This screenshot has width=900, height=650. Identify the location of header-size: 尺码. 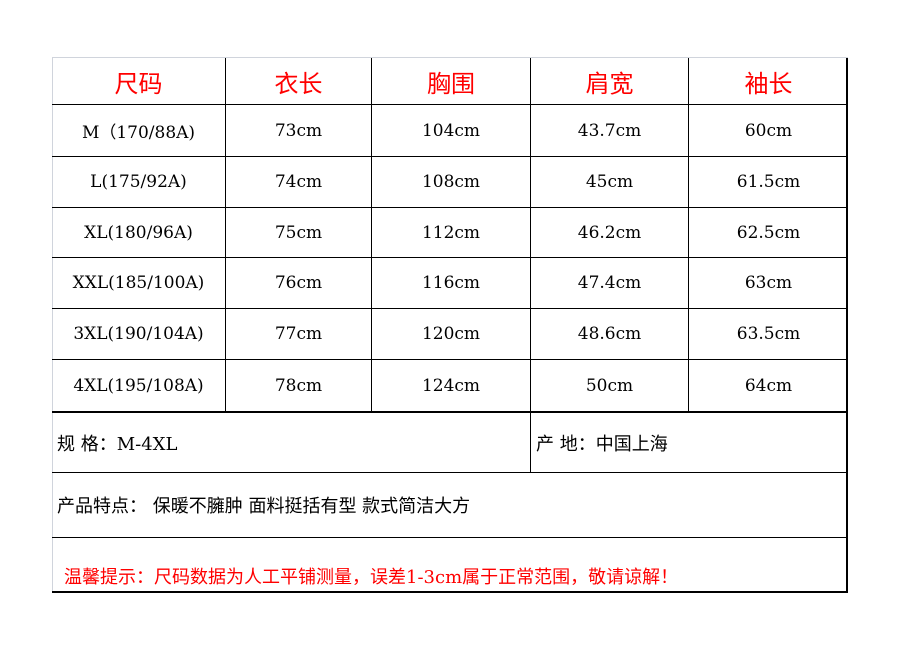
(139, 81).